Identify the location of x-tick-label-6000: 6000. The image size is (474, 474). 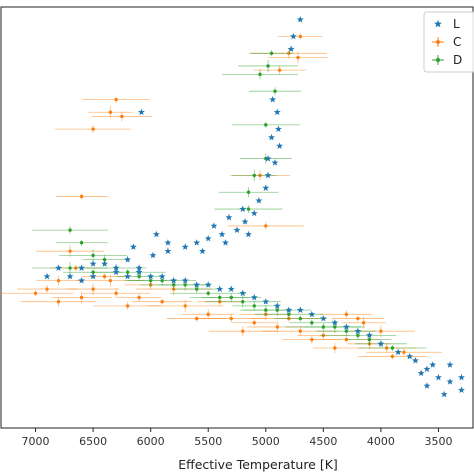
(151, 441).